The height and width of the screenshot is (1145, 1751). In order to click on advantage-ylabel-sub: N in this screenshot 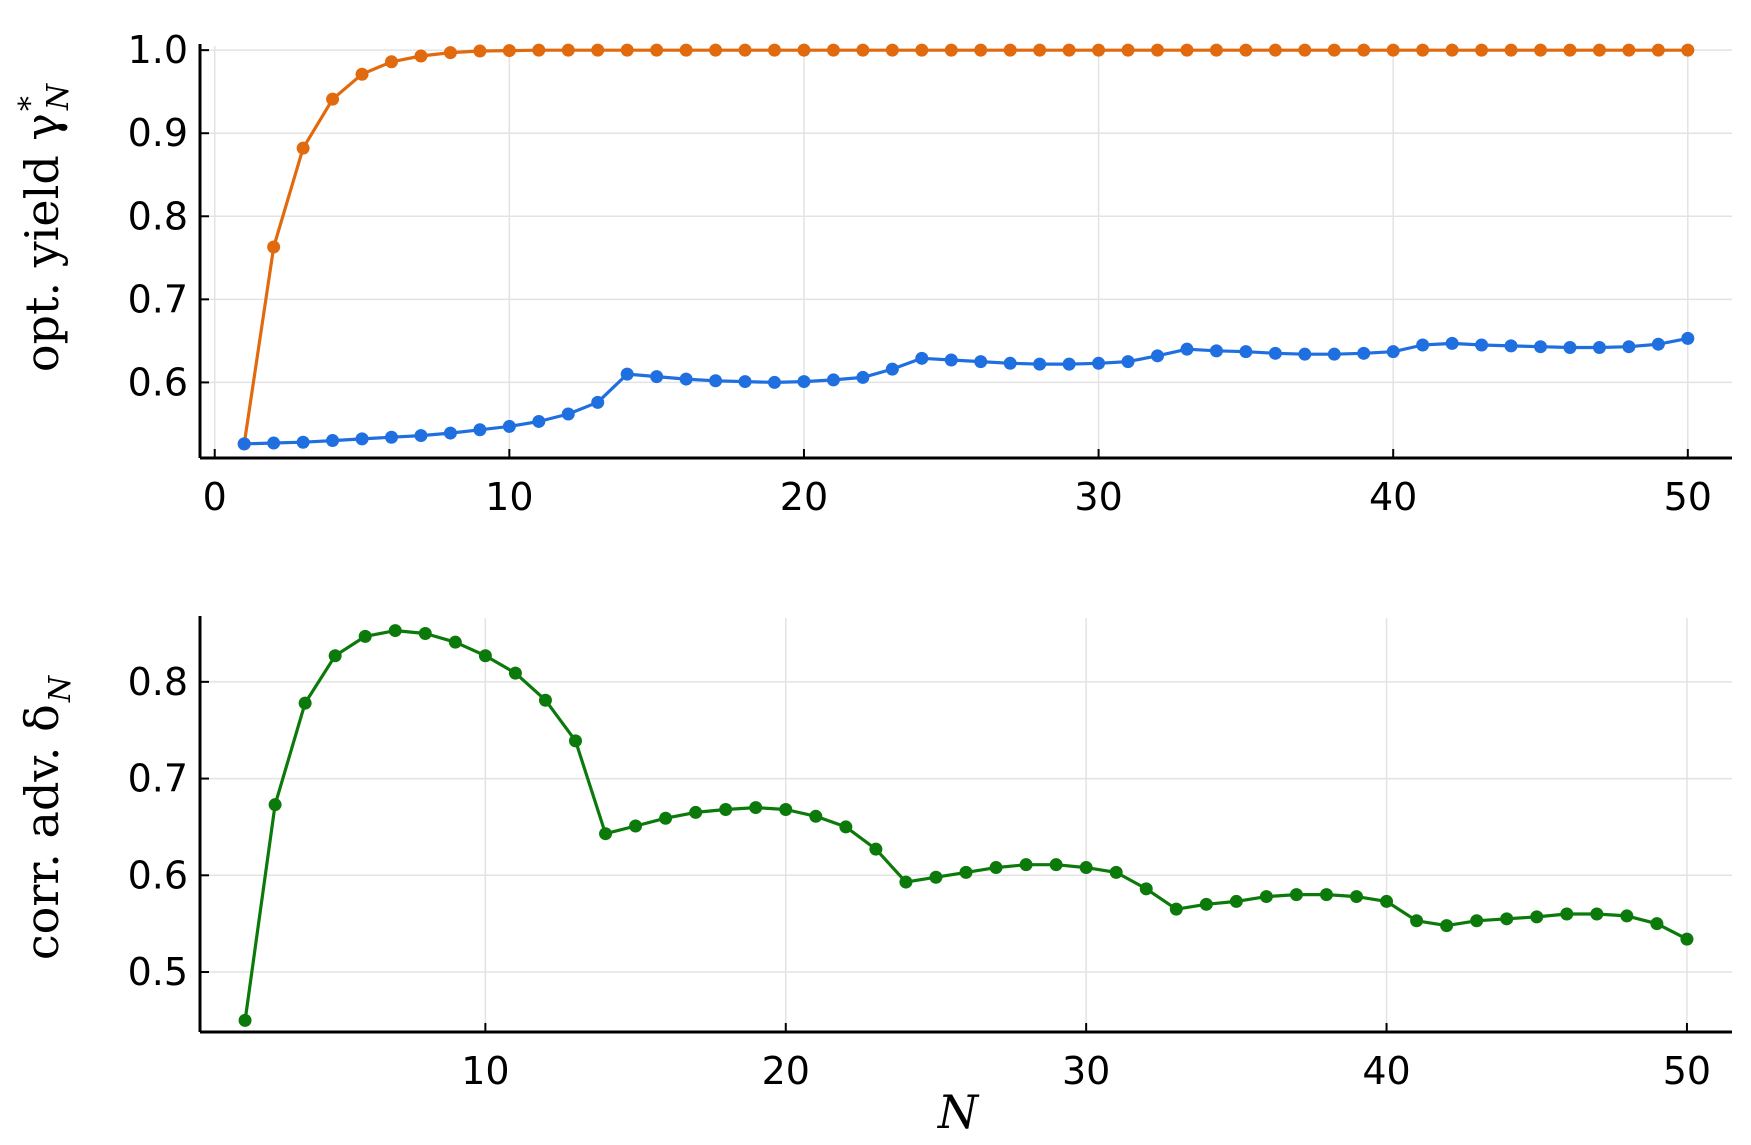, I will do `click(60, 688)`.